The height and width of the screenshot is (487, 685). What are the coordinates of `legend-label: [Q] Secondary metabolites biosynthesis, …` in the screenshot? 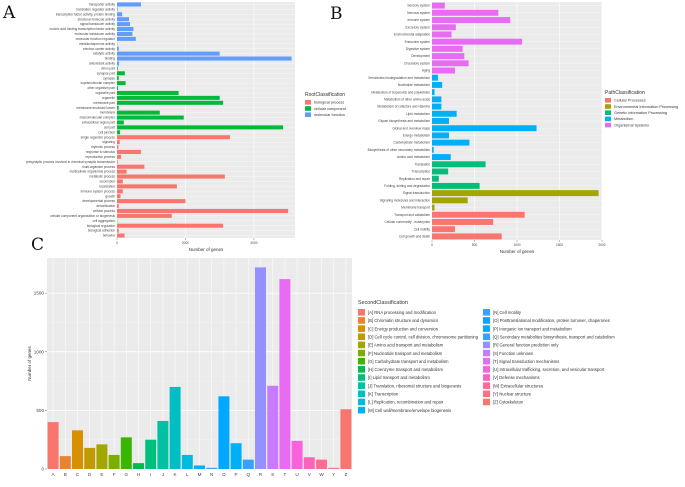 It's located at (554, 336).